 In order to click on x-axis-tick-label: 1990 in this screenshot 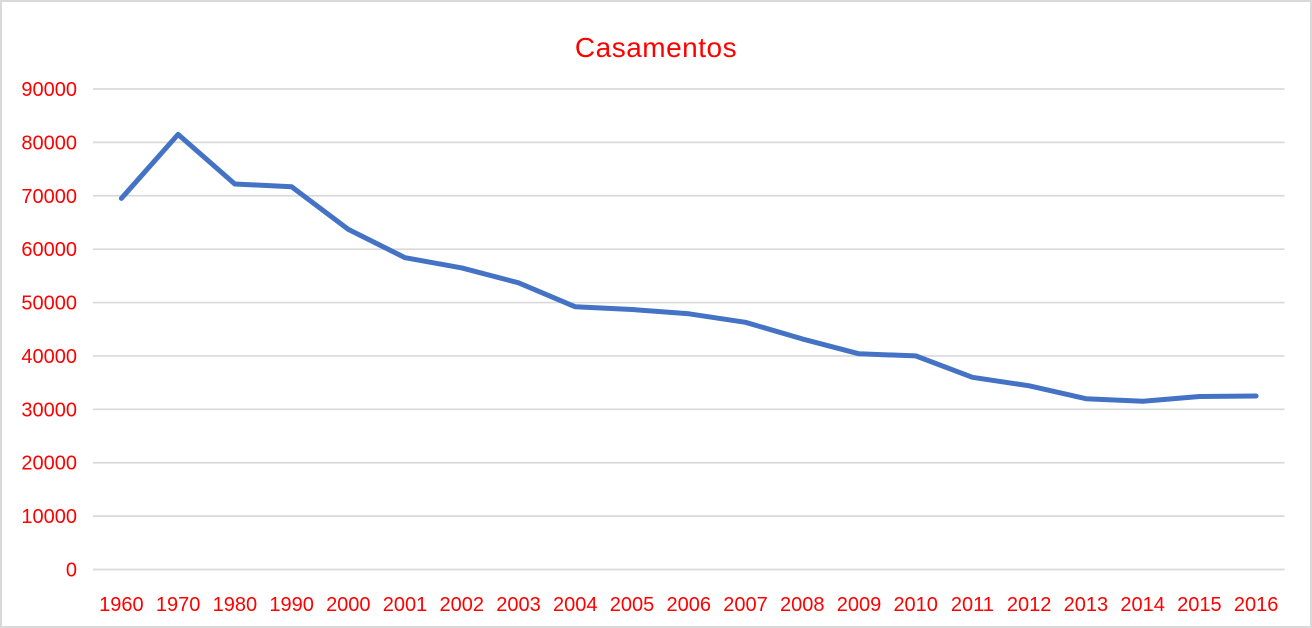, I will do `click(291, 605)`.